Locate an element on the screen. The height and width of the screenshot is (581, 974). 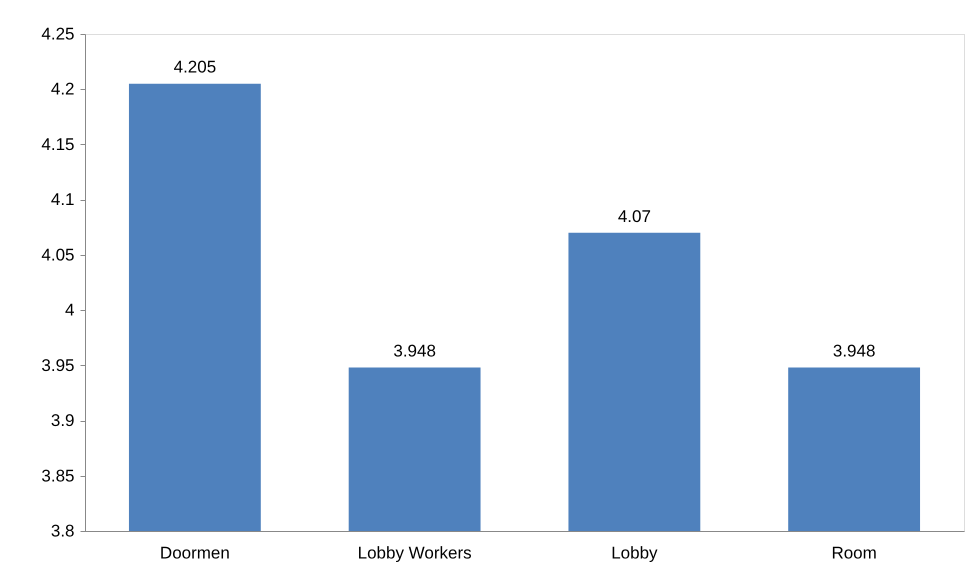
data-label: 4.07 is located at coordinates (634, 216).